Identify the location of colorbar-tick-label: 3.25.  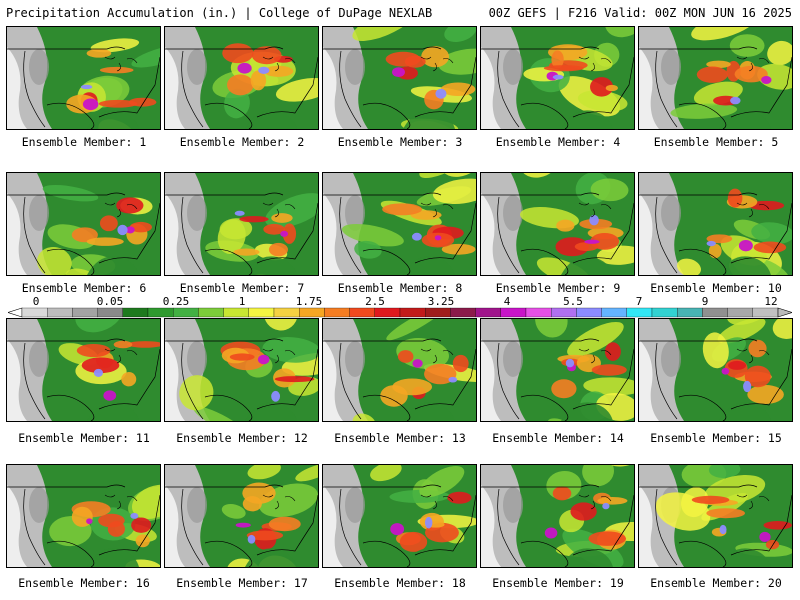
(441, 302).